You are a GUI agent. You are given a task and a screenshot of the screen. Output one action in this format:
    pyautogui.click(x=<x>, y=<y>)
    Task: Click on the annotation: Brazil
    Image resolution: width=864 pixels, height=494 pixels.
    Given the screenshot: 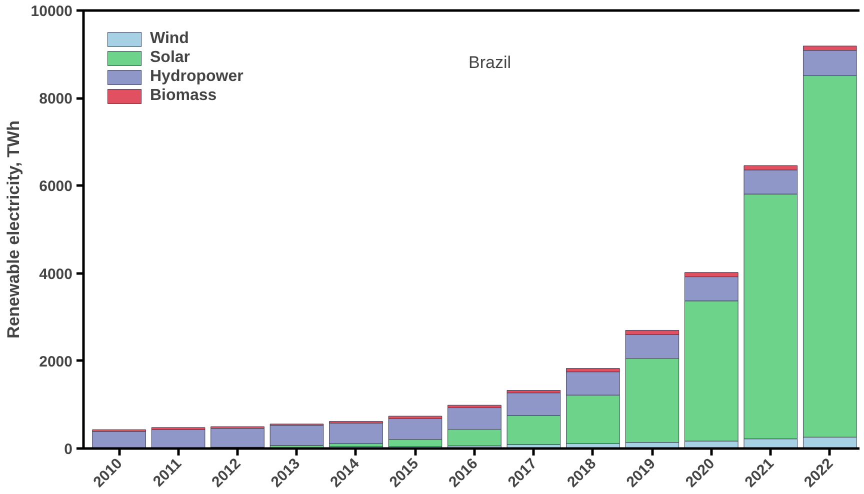 What is the action you would take?
    pyautogui.click(x=490, y=62)
    